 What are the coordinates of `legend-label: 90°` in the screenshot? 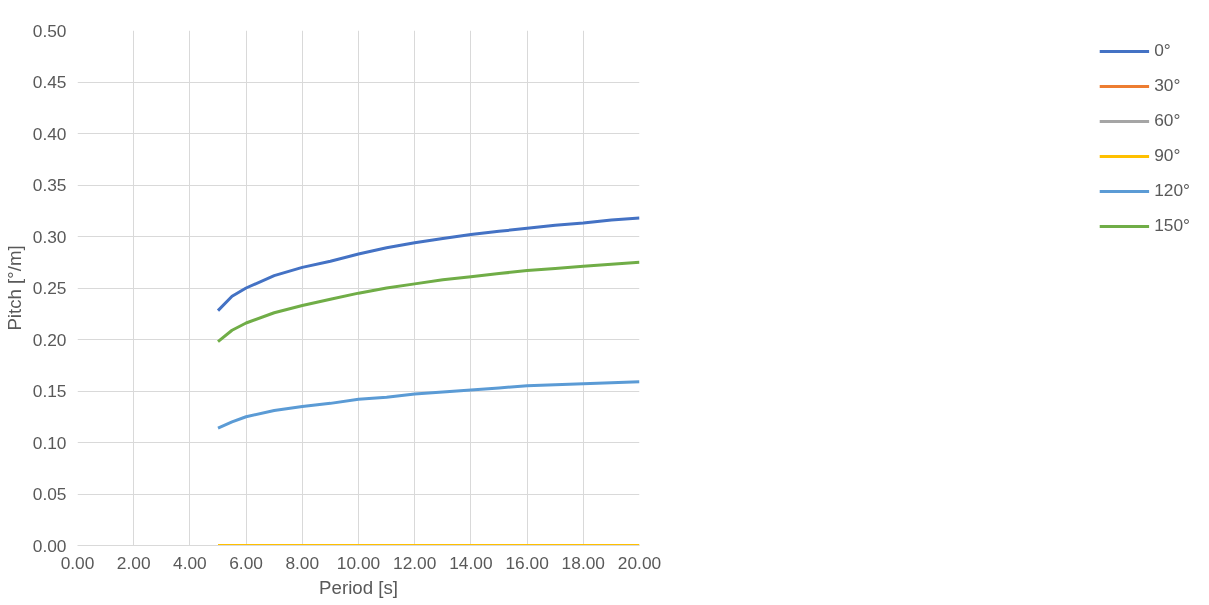 It's located at (1167, 155).